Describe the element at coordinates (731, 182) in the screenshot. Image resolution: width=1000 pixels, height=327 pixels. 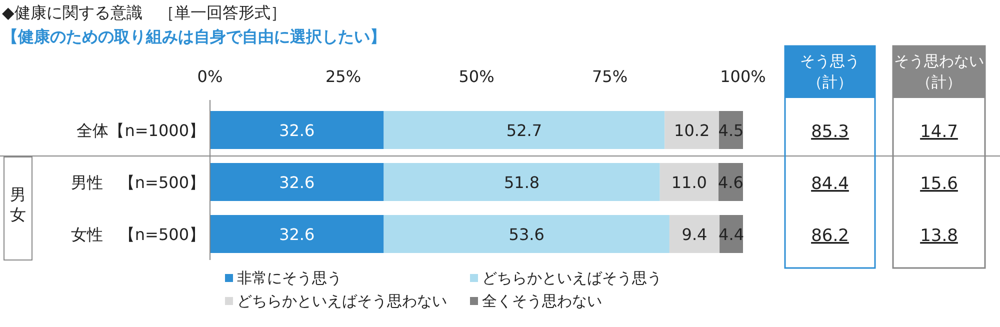
I see `text: 4.6` at that location.